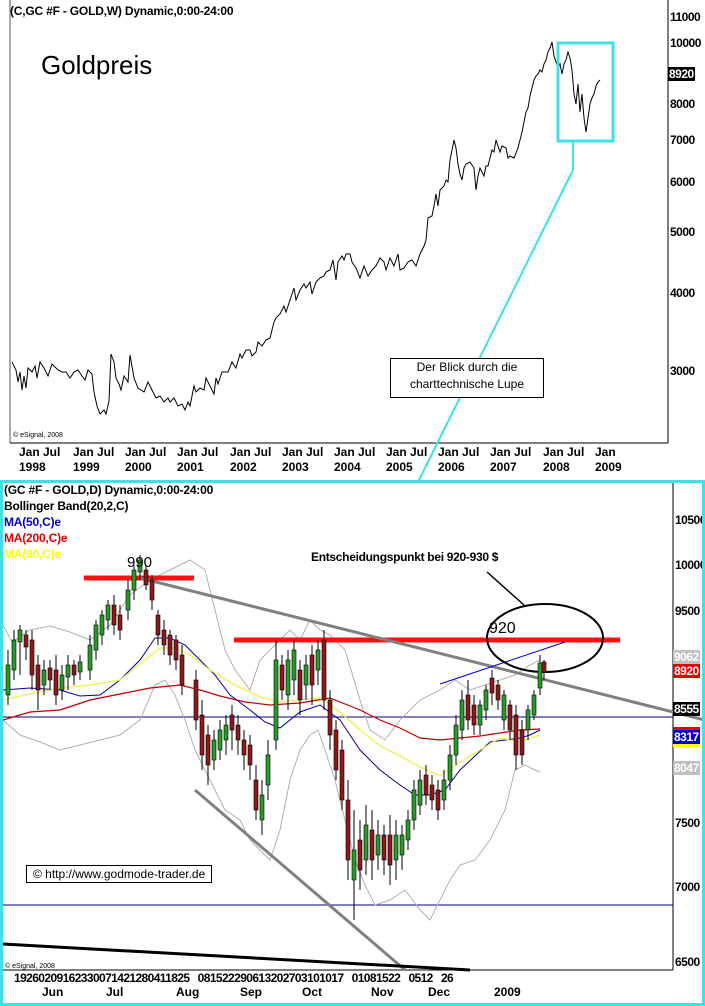 This screenshot has width=705, height=1006. What do you see at coordinates (682, 232) in the screenshot?
I see `y-tick-5000: 5000` at bounding box center [682, 232].